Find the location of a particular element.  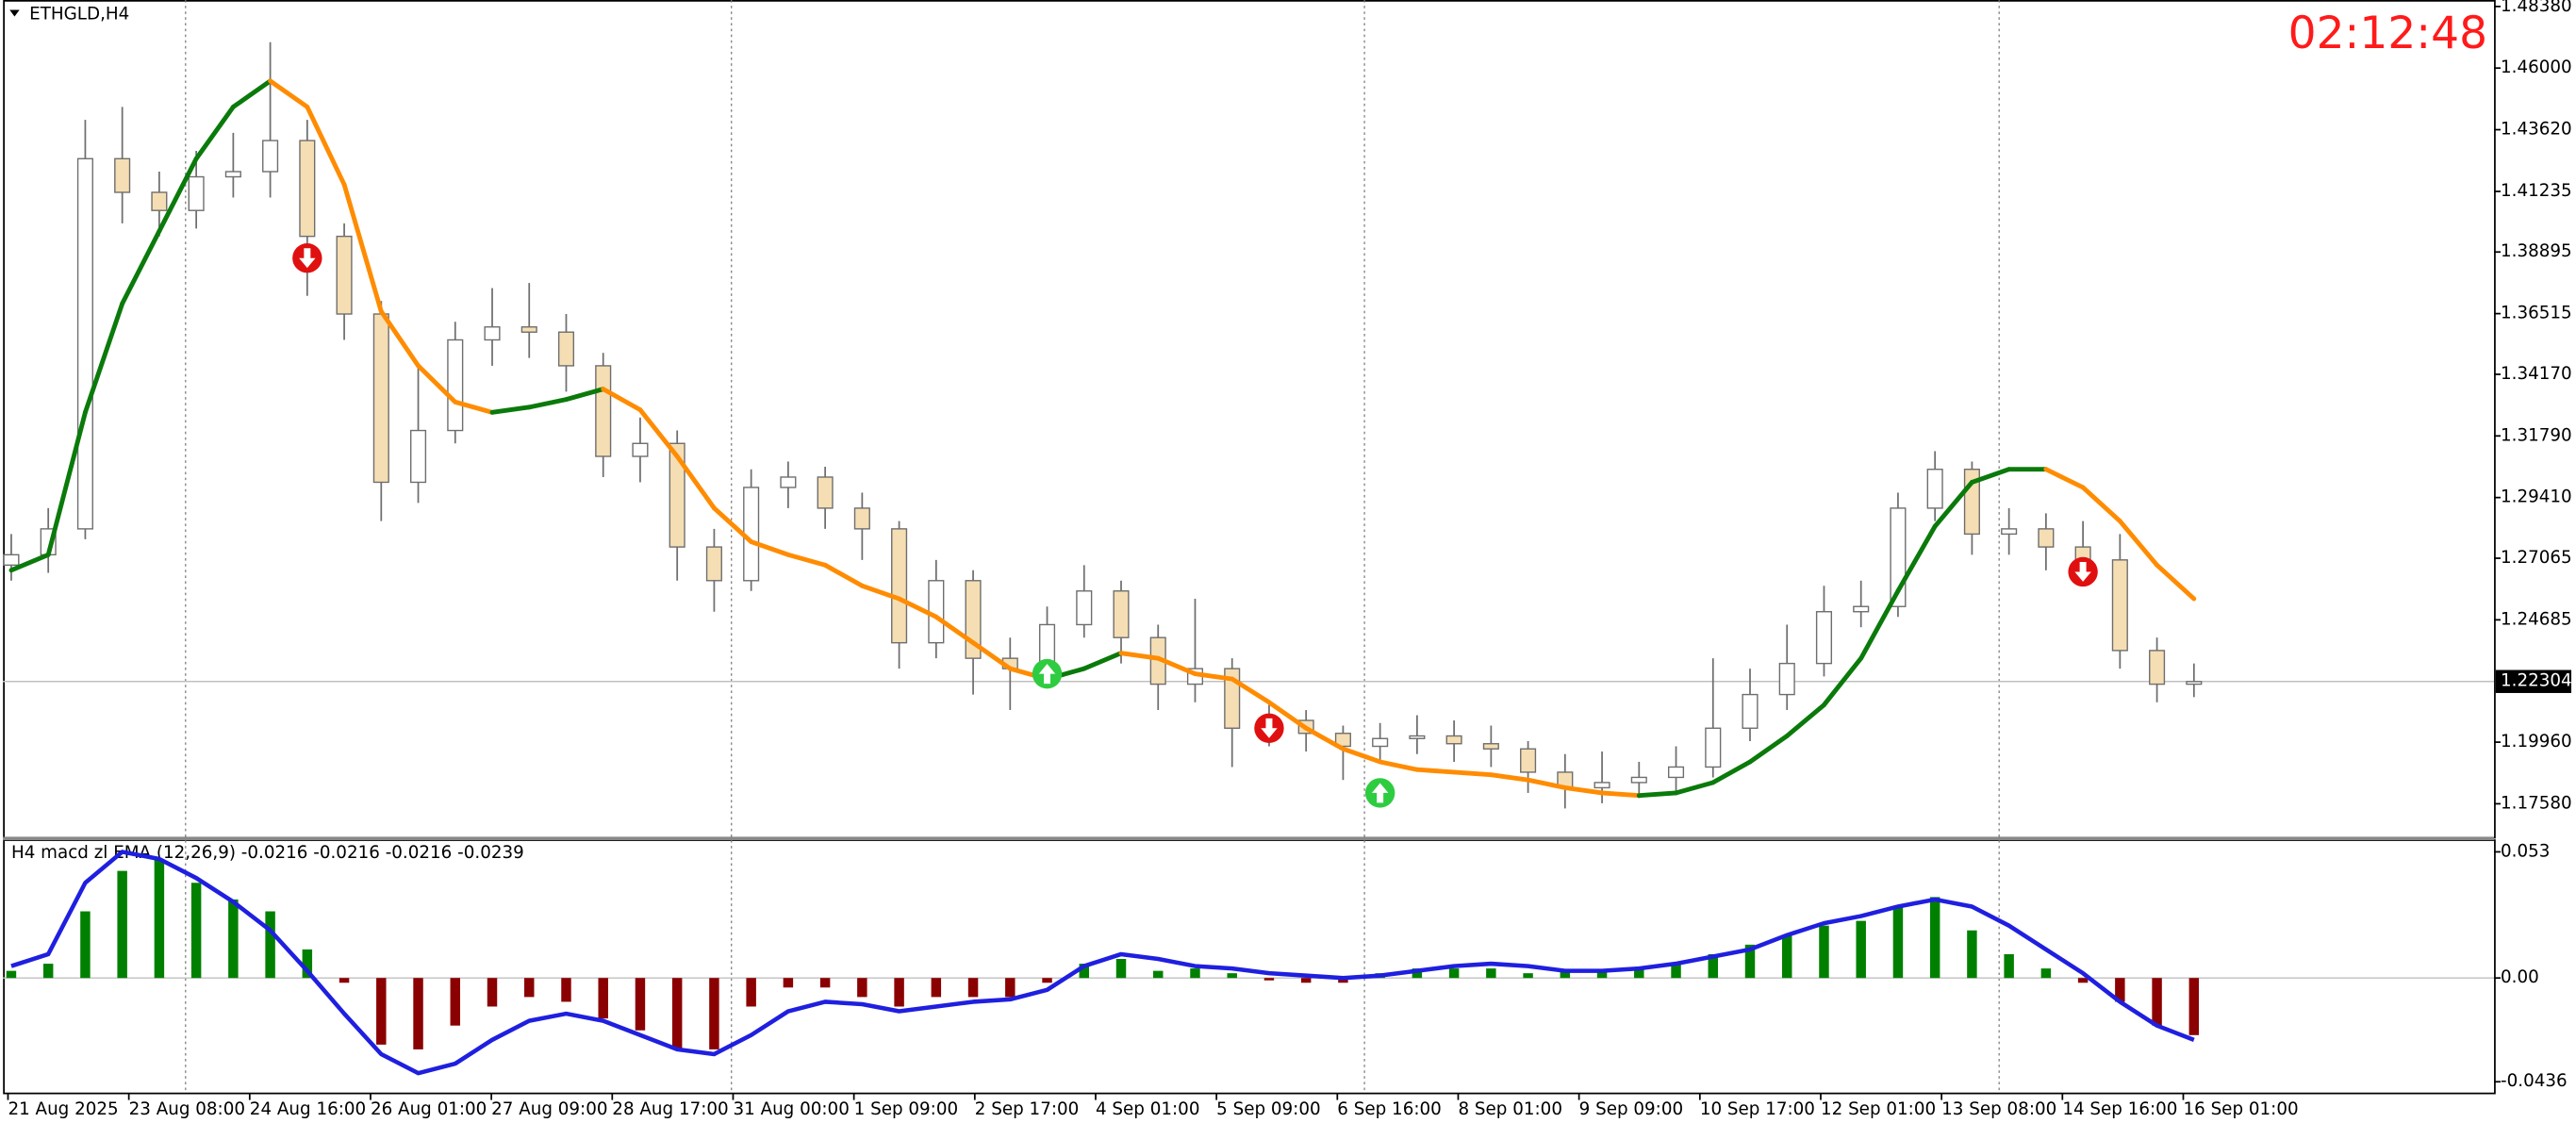

y-tick-label: 1.34170 is located at coordinates (2536, 374).